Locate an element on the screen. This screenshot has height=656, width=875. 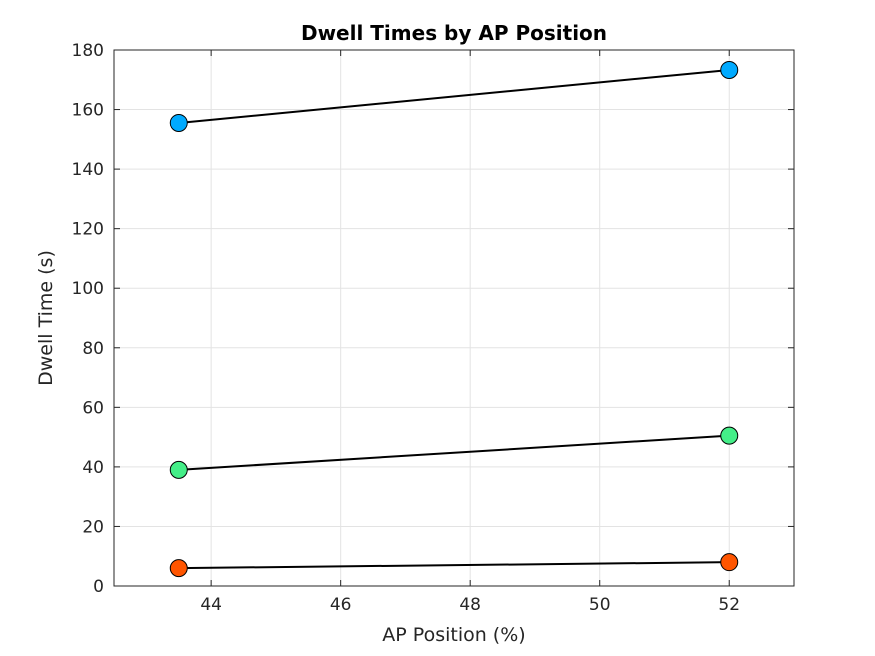
y-tick-label: 100 is located at coordinates (88, 289).